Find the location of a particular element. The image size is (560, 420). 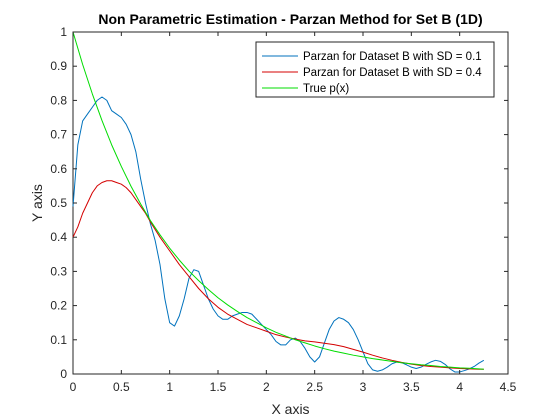

x-tick-label-0: 0 is located at coordinates (73, 387).